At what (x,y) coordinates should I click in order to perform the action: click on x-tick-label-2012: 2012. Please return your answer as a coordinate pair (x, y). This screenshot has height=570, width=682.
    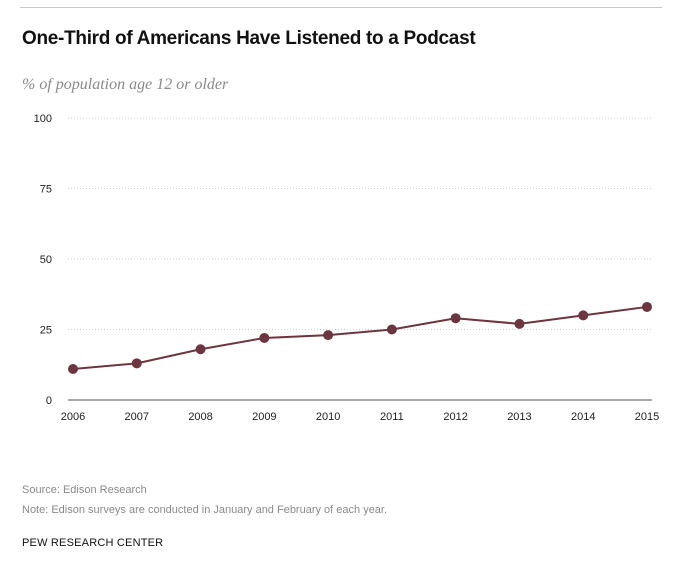
    Looking at the image, I should click on (455, 417).